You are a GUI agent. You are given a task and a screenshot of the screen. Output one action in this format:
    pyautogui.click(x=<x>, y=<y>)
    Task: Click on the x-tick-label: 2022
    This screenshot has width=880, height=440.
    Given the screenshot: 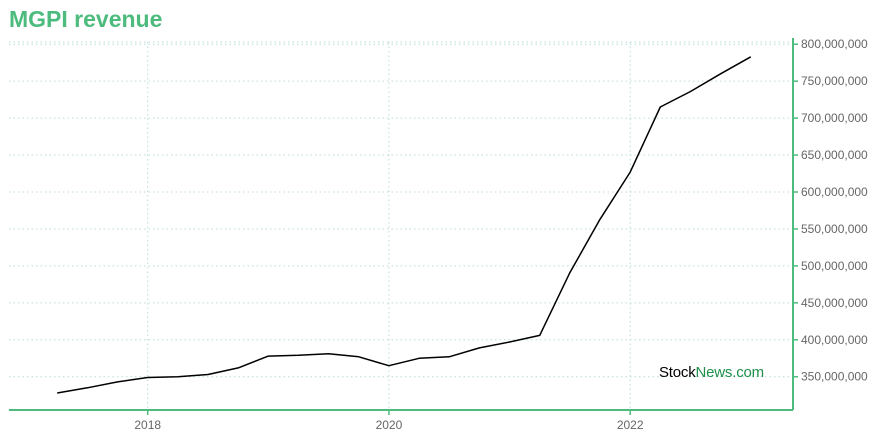 What is the action you would take?
    pyautogui.click(x=630, y=425)
    